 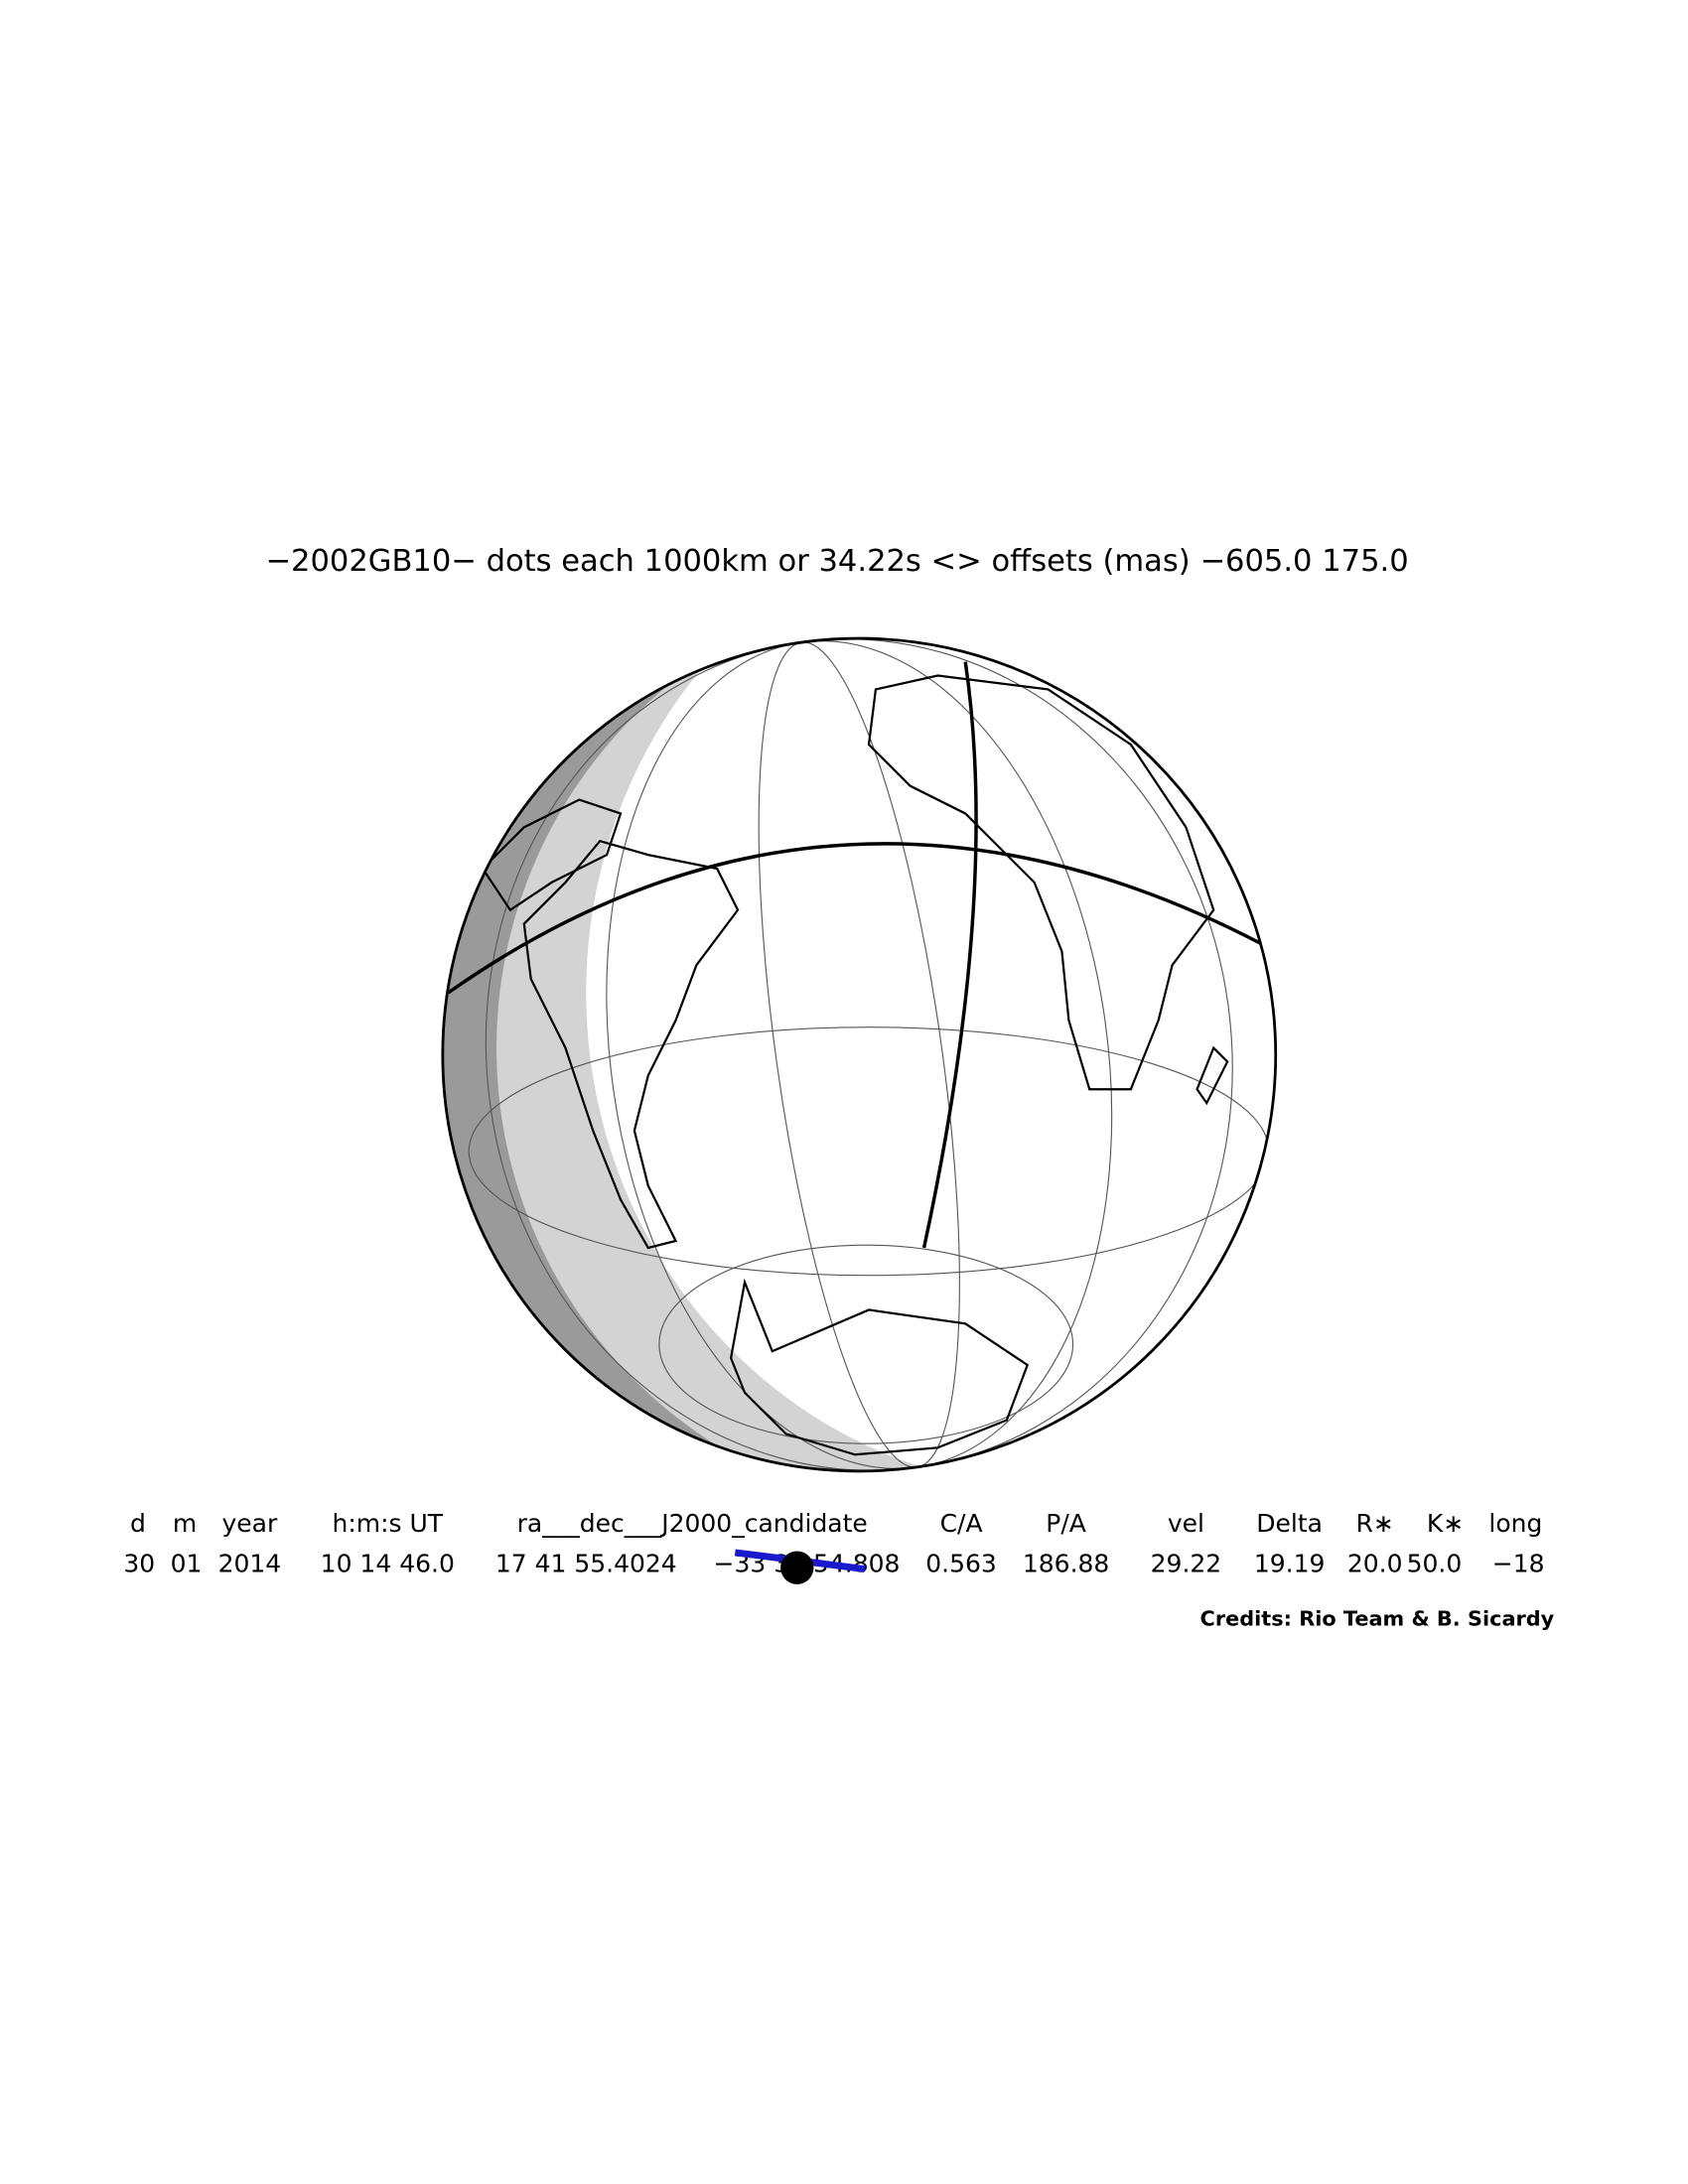 What do you see at coordinates (1186, 1523) in the screenshot?
I see `header-cell: vel` at bounding box center [1186, 1523].